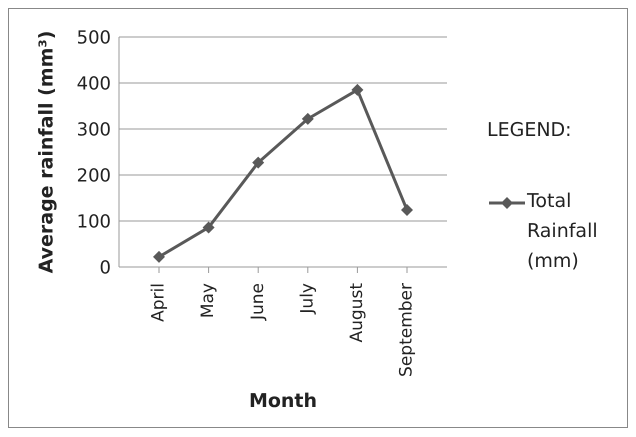 The width and height of the screenshot is (636, 437). What do you see at coordinates (93, 37) in the screenshot?
I see `y-tick-label: 500` at bounding box center [93, 37].